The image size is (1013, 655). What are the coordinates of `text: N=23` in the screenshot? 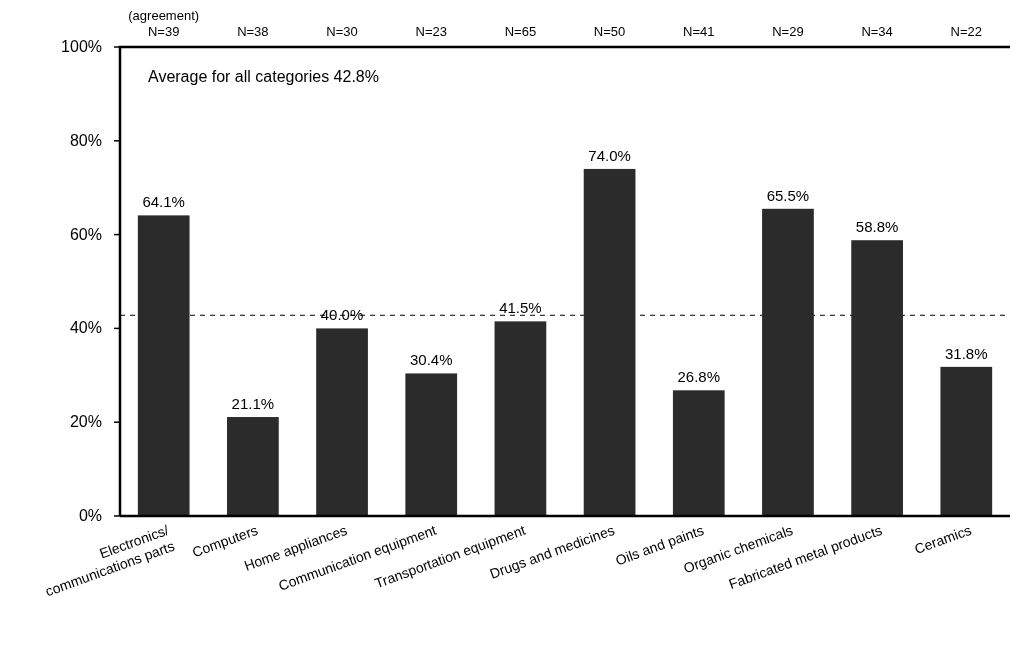 It's located at (431, 31).